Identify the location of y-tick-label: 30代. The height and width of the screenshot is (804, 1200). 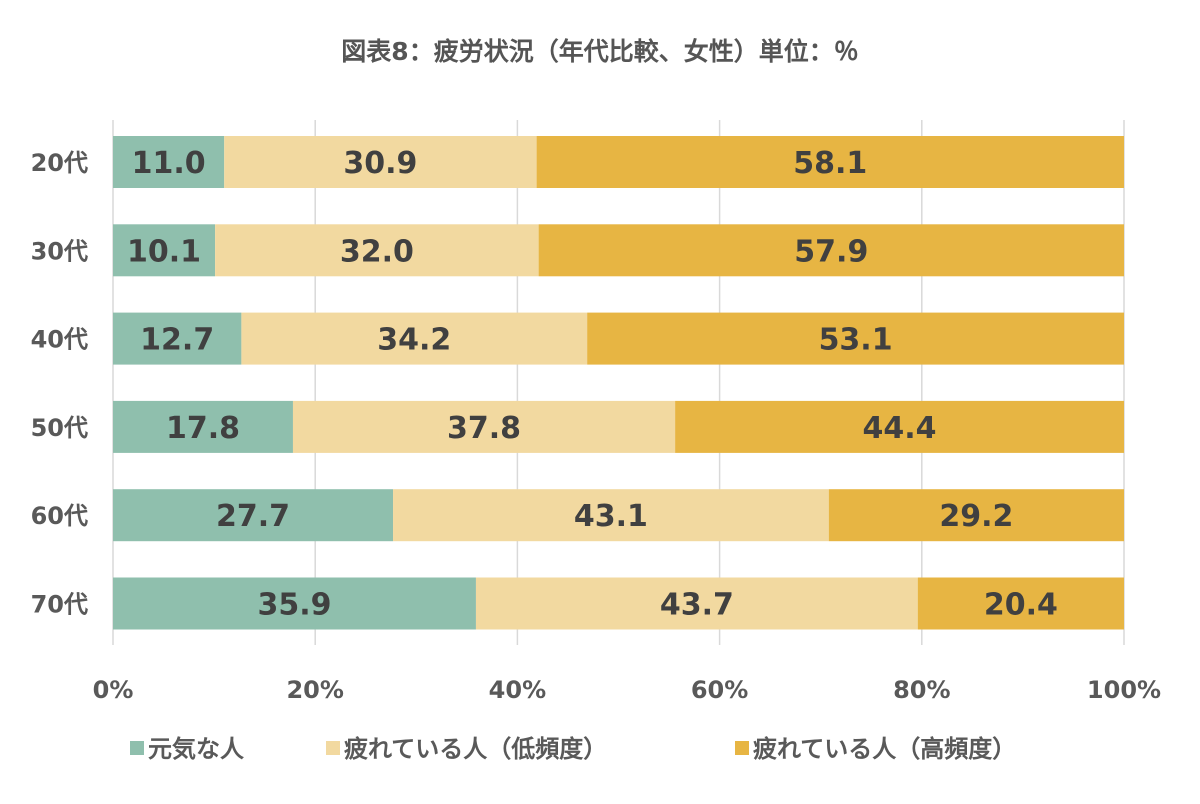
(59, 251).